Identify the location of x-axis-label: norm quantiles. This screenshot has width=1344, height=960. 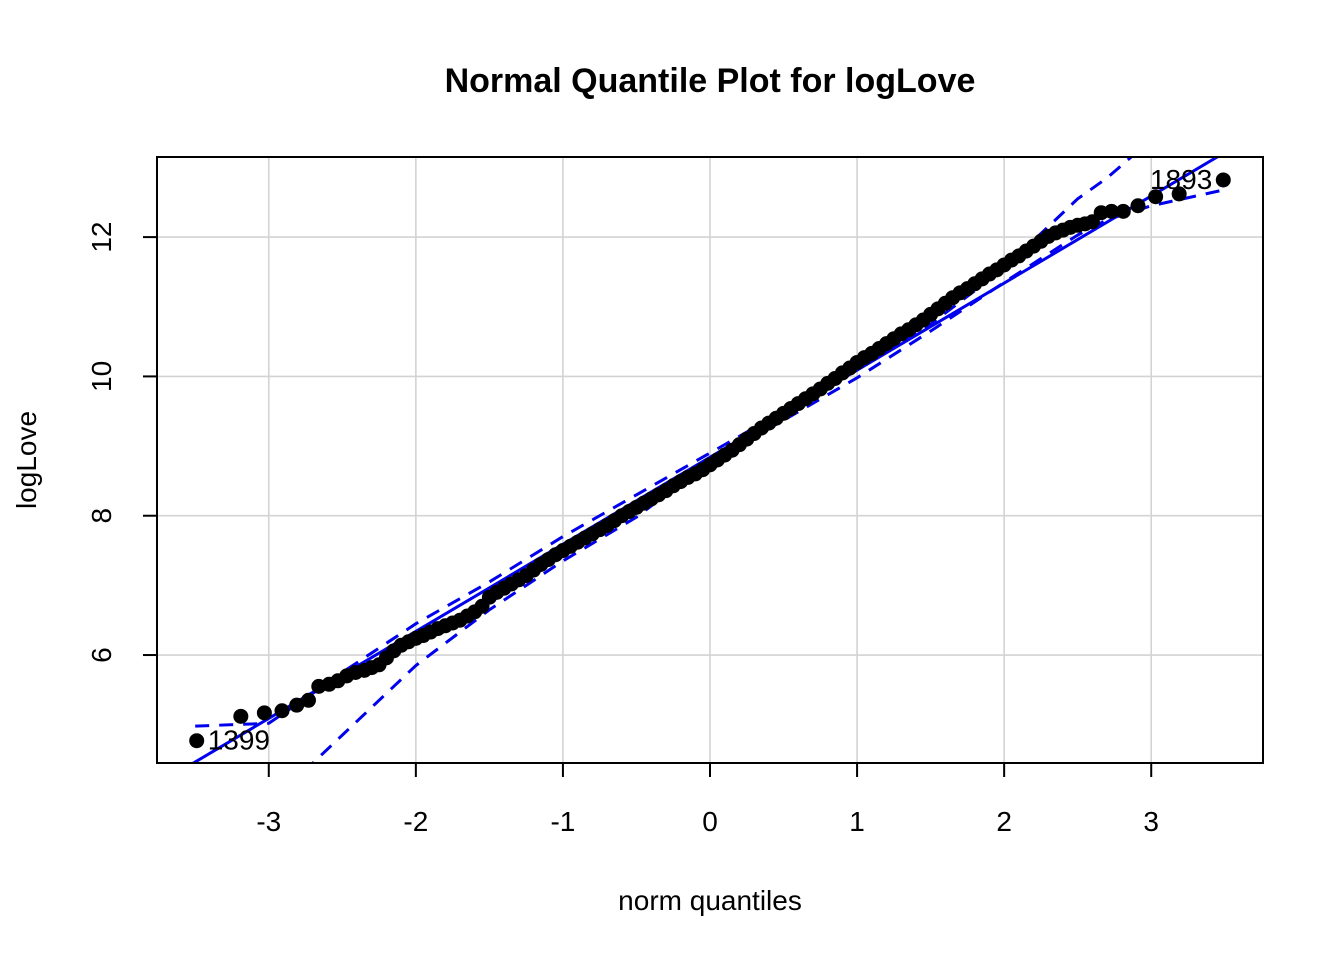
(710, 900).